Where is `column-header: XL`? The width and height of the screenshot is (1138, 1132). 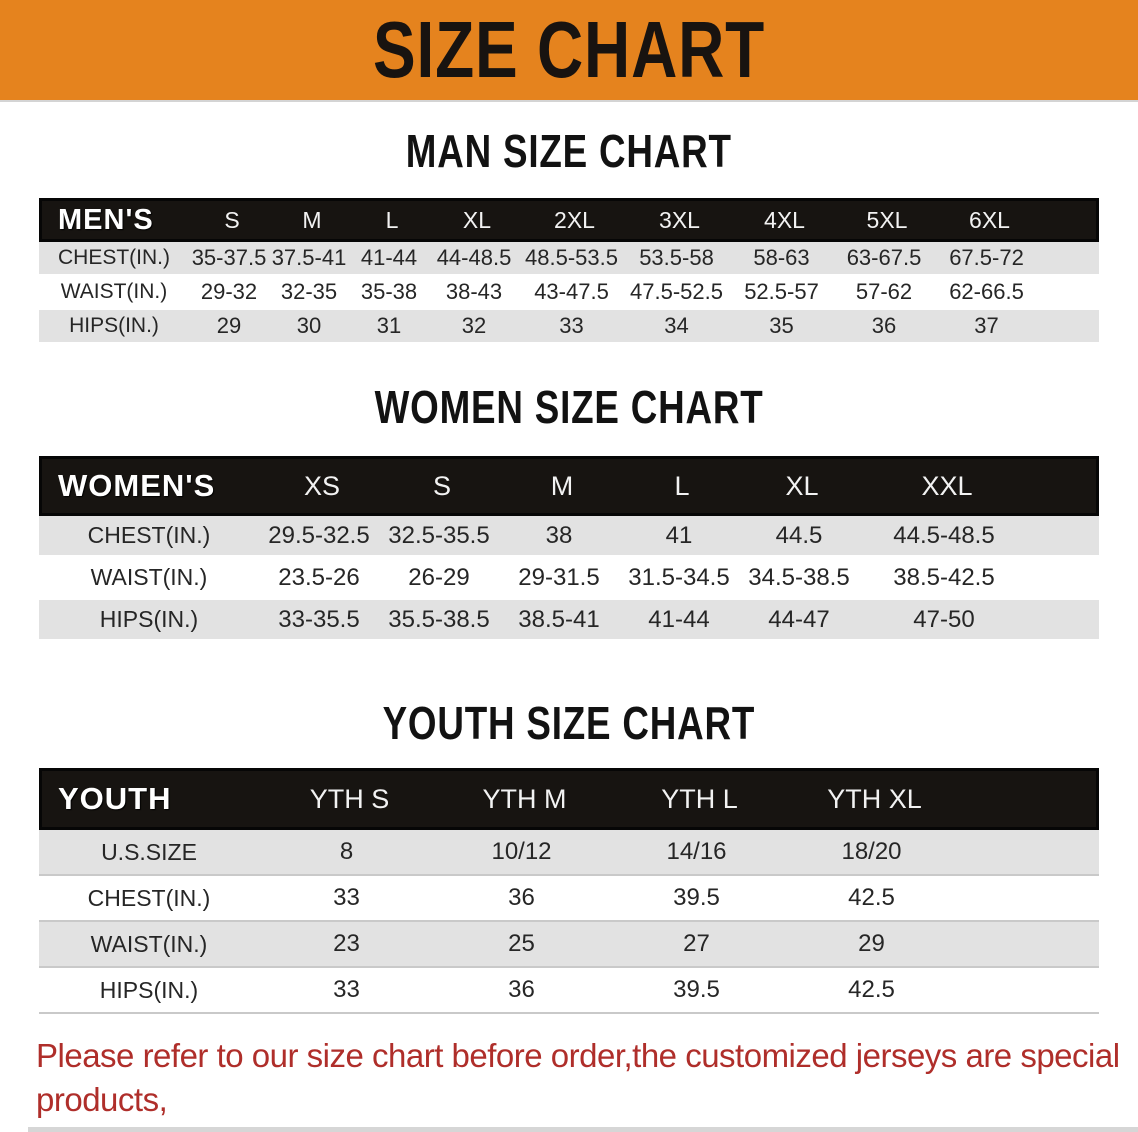 column-header: XL is located at coordinates (802, 485).